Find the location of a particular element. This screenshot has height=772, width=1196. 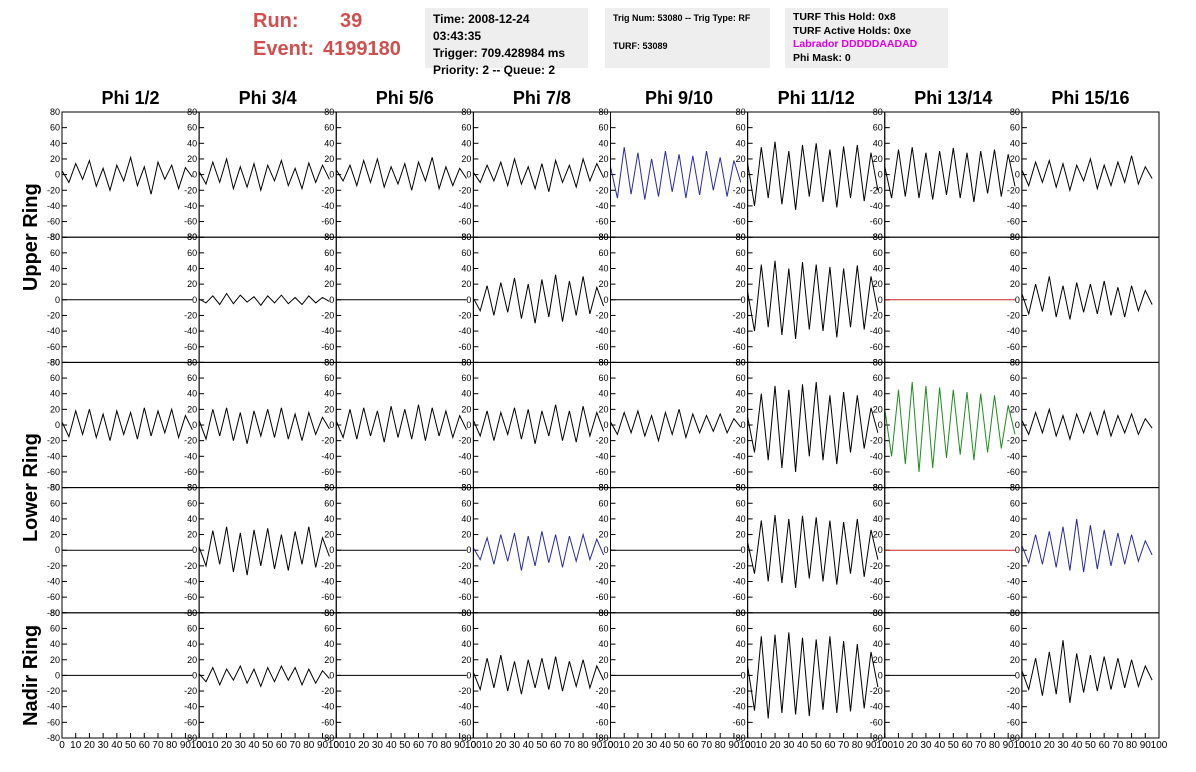

info-line: Time: 2008-12-24 03:43:35 is located at coordinates (481, 27).